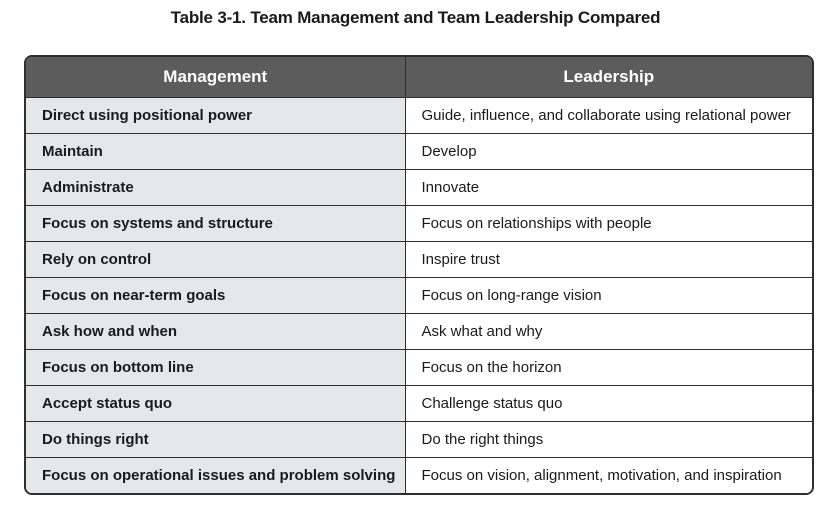  Describe the element at coordinates (215, 331) in the screenshot. I see `management-cell: Ask how and when` at that location.